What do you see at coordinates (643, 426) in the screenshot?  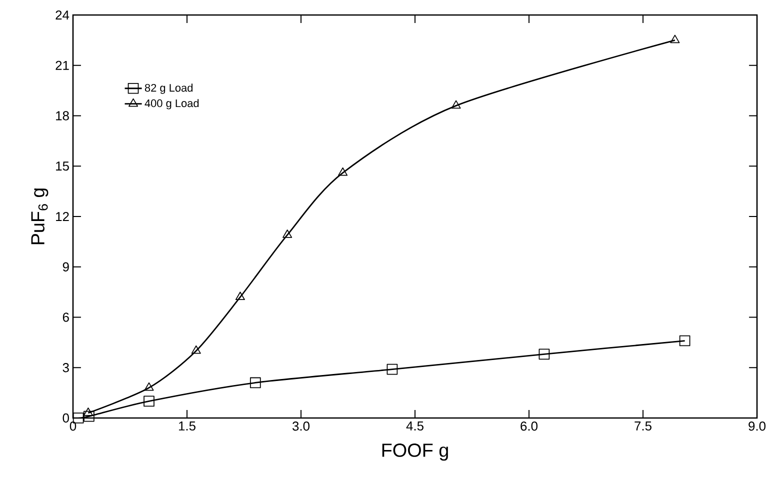 I see `x-tick-label: 7.5` at bounding box center [643, 426].